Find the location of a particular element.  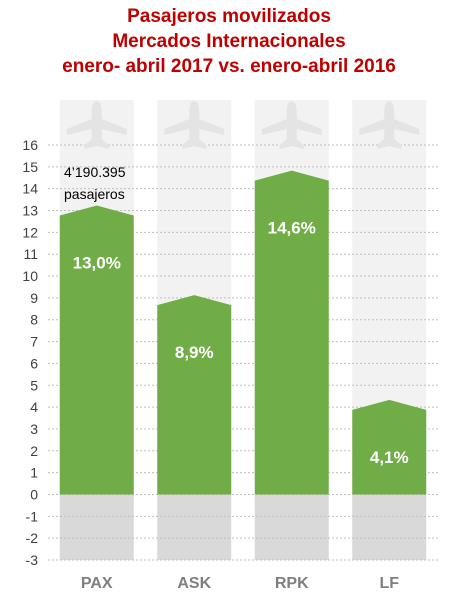

category-label-lf: LF is located at coordinates (389, 583).